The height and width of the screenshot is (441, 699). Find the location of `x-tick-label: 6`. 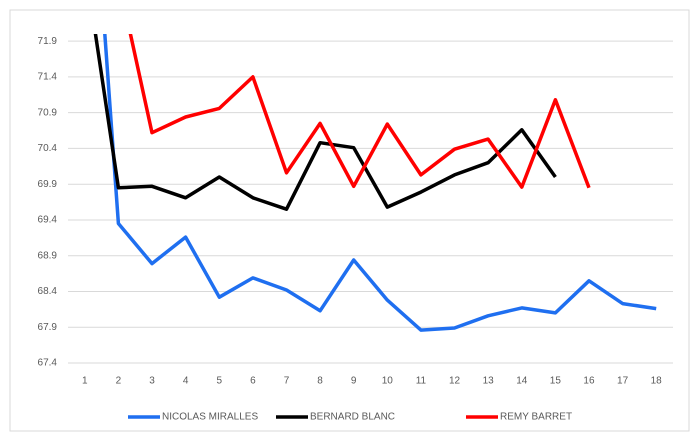

x-tick-label: 6 is located at coordinates (253, 381).